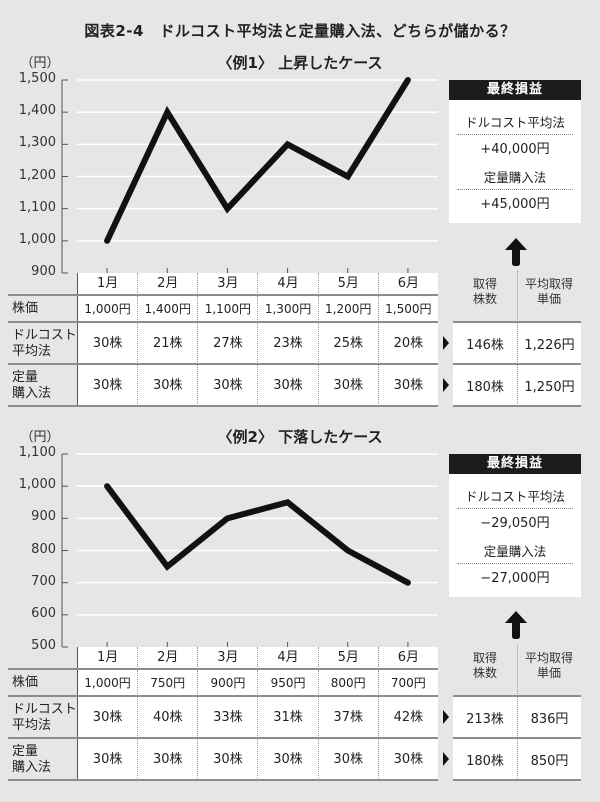 The width and height of the screenshot is (600, 802). I want to click on month-header-cell: 6月, so click(407, 284).